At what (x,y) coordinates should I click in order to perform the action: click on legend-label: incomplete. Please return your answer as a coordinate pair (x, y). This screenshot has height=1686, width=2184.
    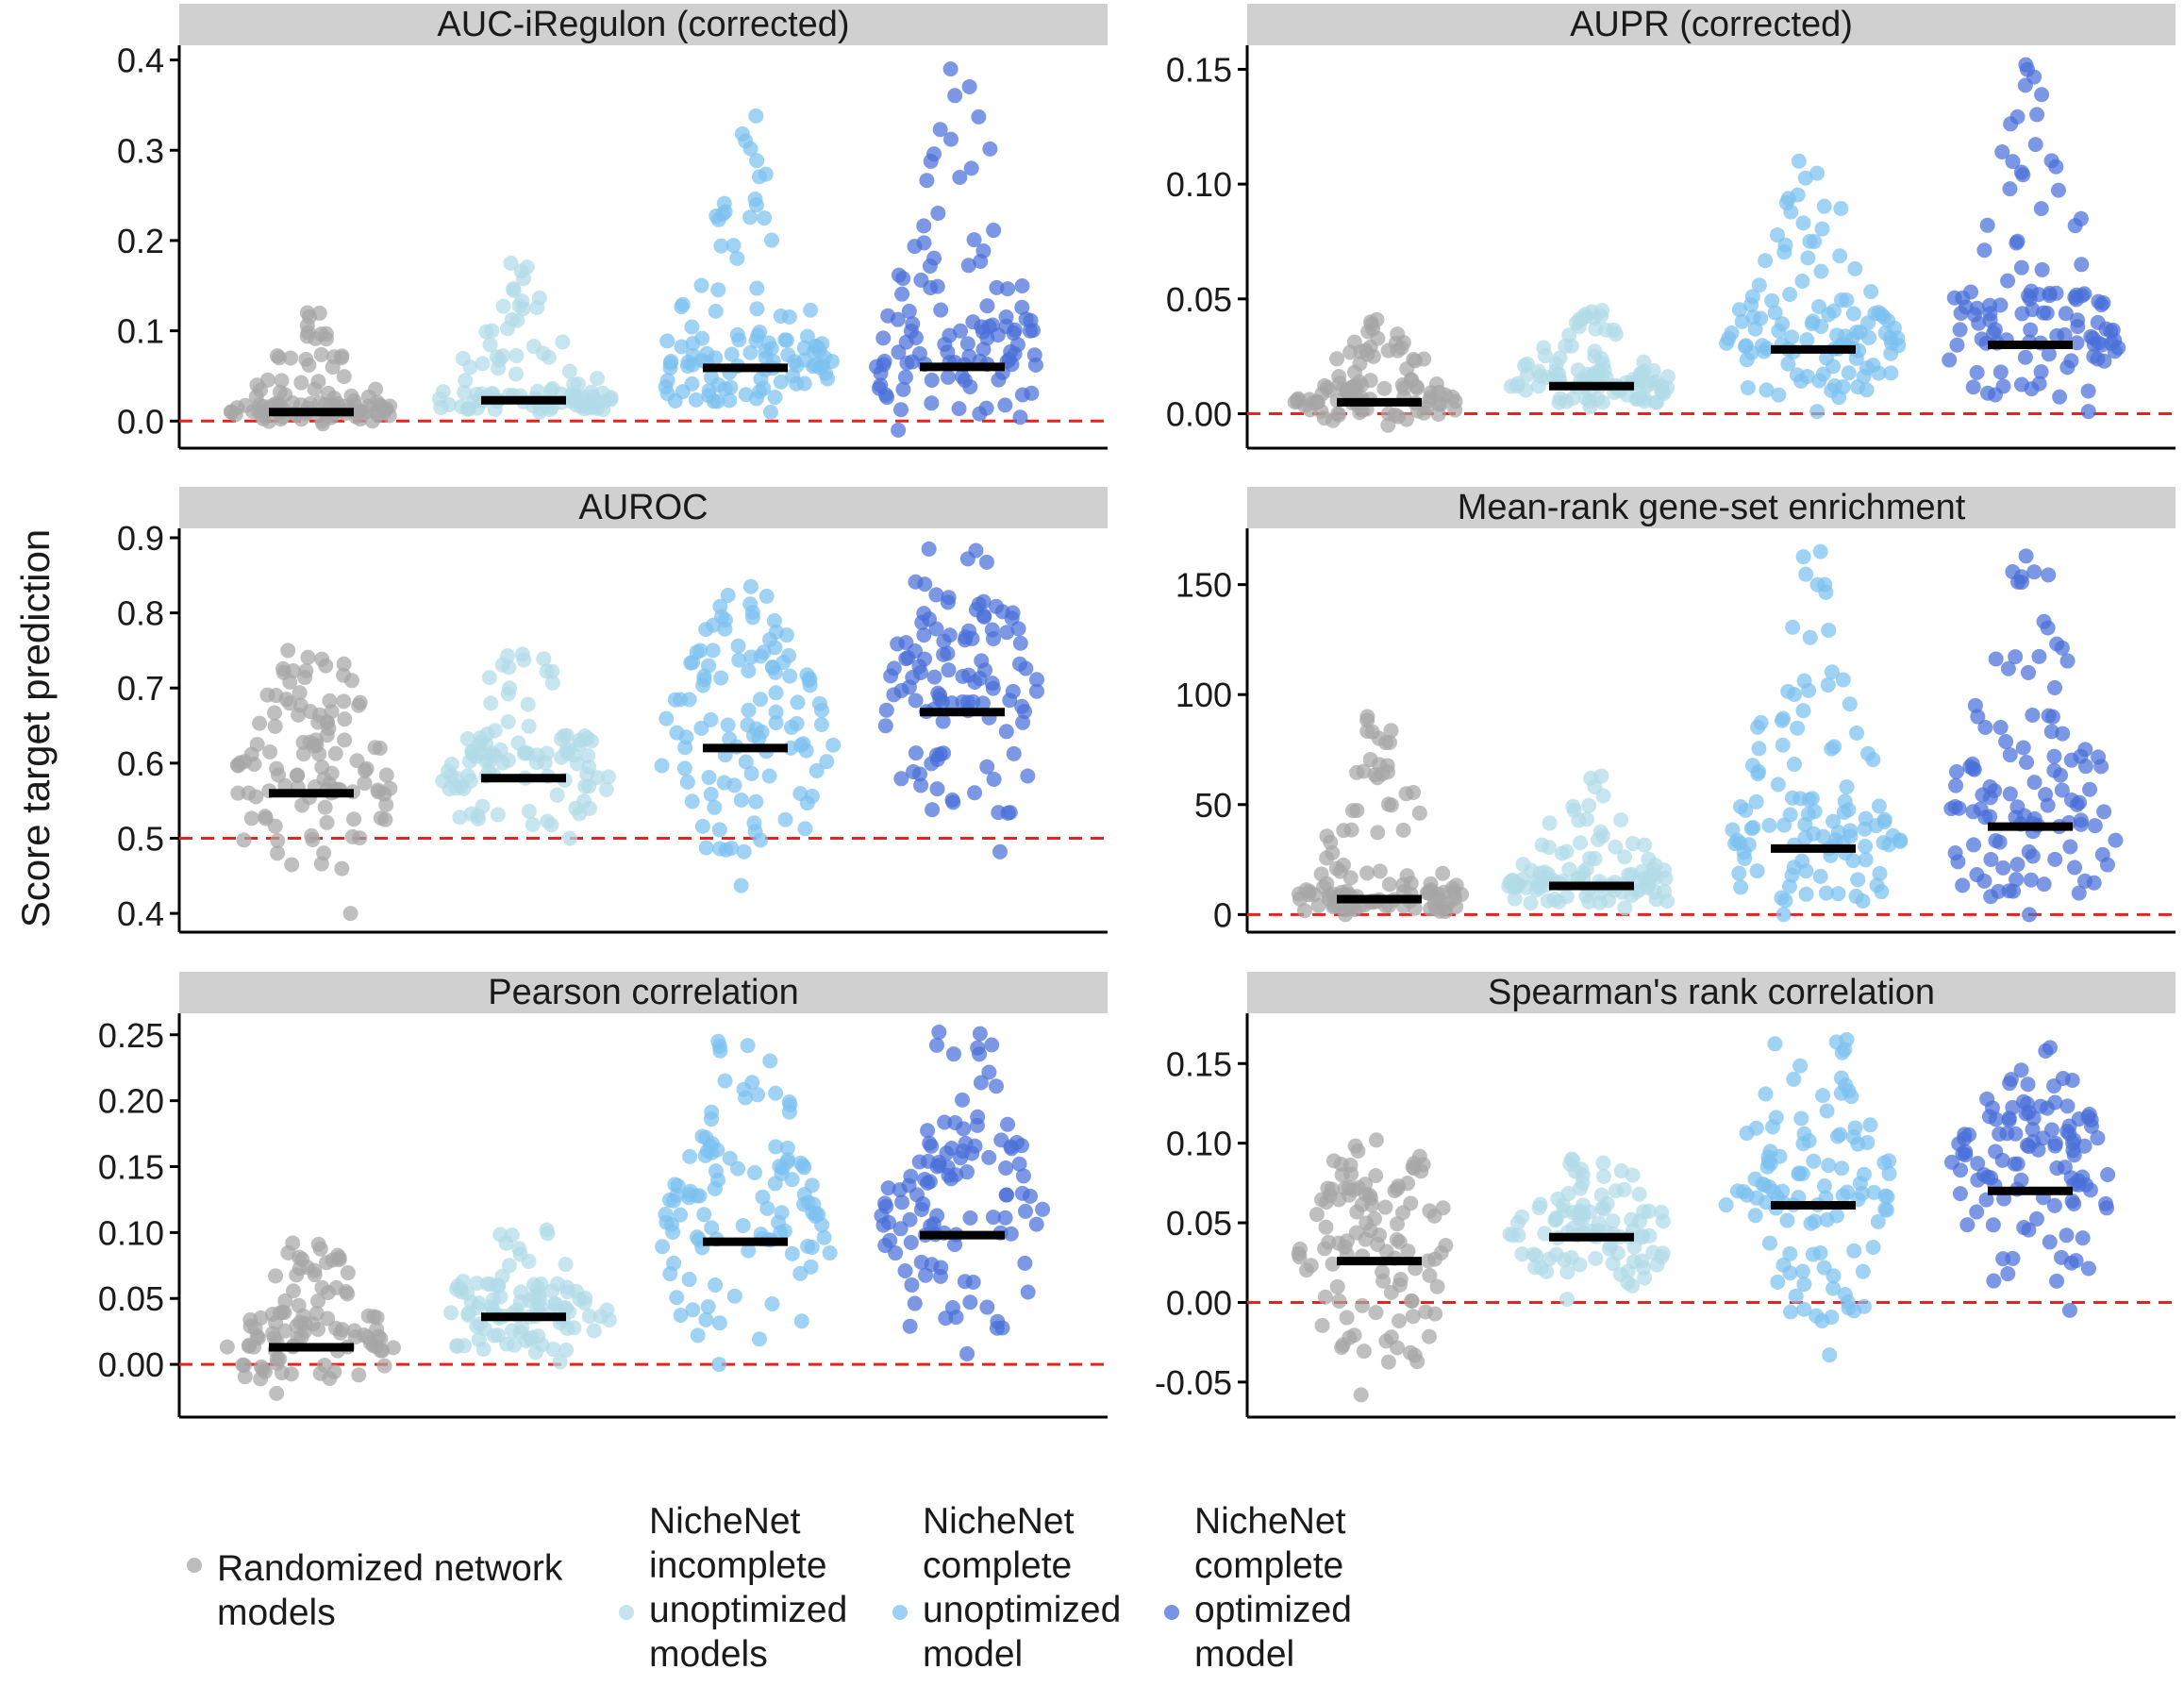
    Looking at the image, I should click on (738, 1565).